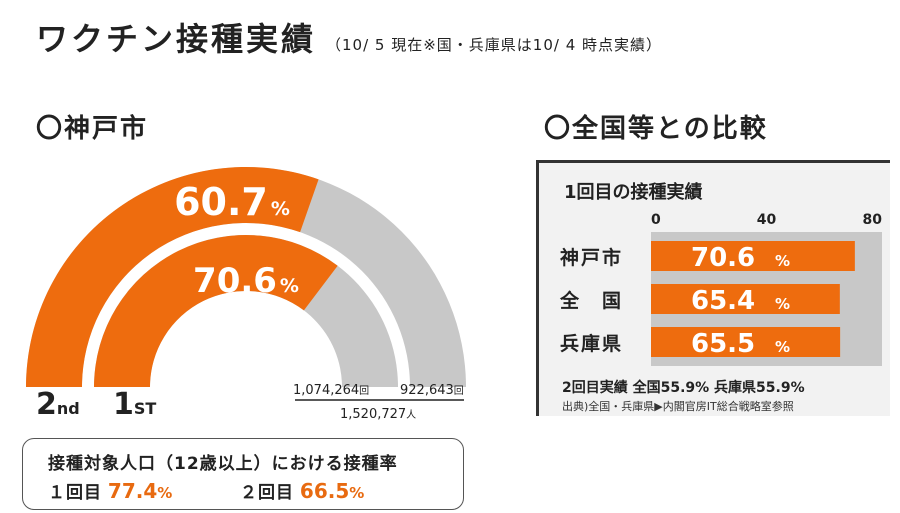 The width and height of the screenshot is (900, 513). I want to click on second-dose-count: 1,074,264回, so click(331, 390).